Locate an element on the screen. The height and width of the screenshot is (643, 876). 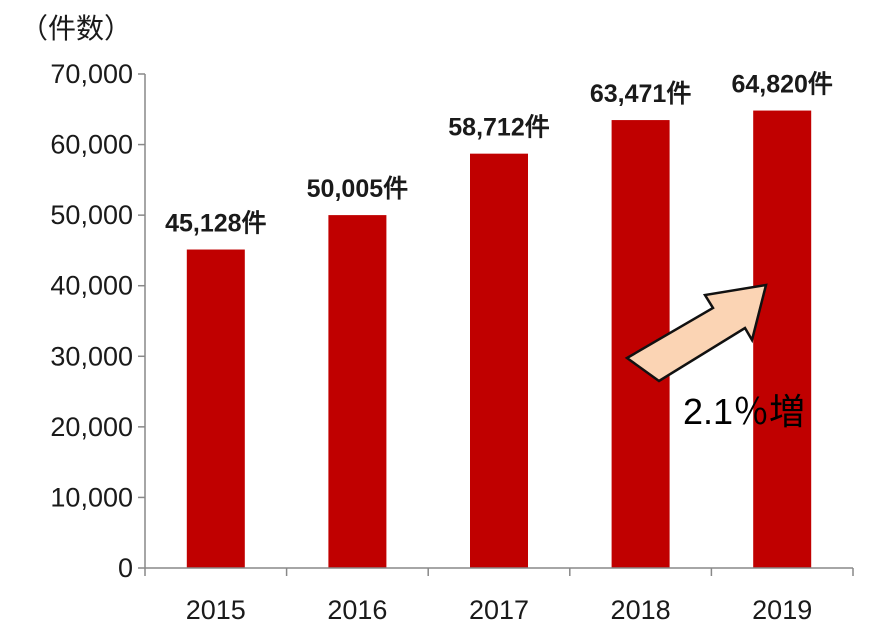
y-tick-label: 10,000 is located at coordinates (91, 497).